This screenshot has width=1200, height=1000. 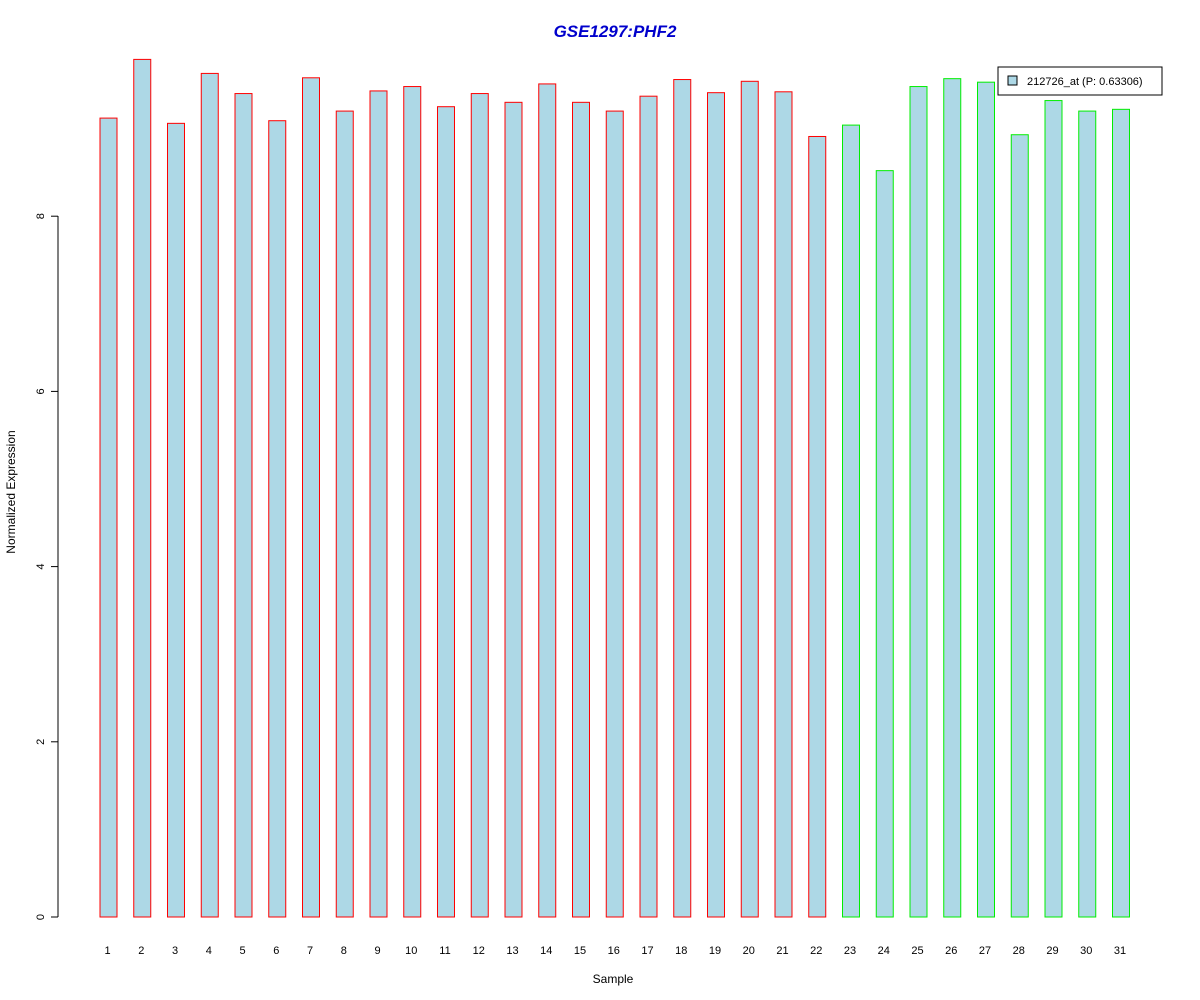 What do you see at coordinates (41, 742) in the screenshot?
I see `y-tick-label: 2` at bounding box center [41, 742].